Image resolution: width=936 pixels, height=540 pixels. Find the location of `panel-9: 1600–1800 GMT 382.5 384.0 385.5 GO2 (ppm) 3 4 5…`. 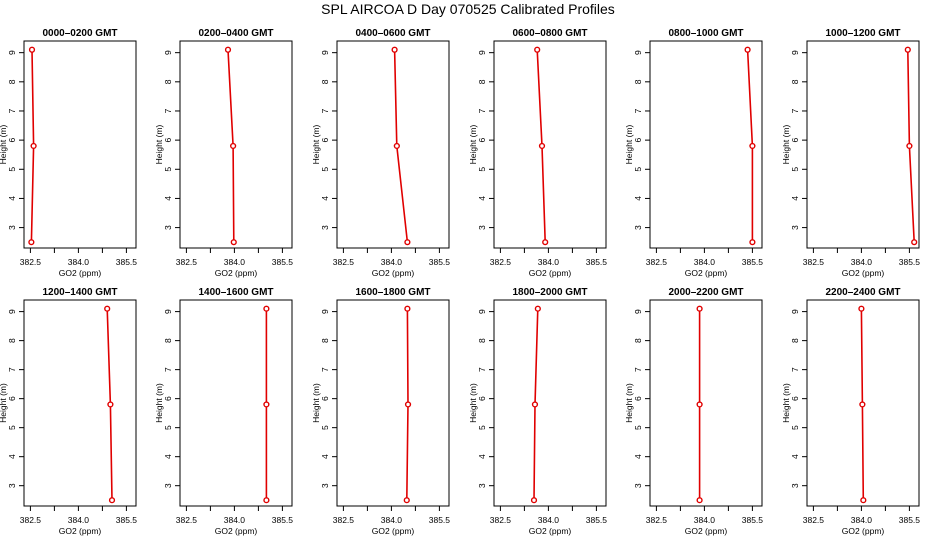

panel-9: 1600–1800 GMT 382.5 384.0 385.5 GO2 (ppm) 3 4 5… is located at coordinates (380, 411).